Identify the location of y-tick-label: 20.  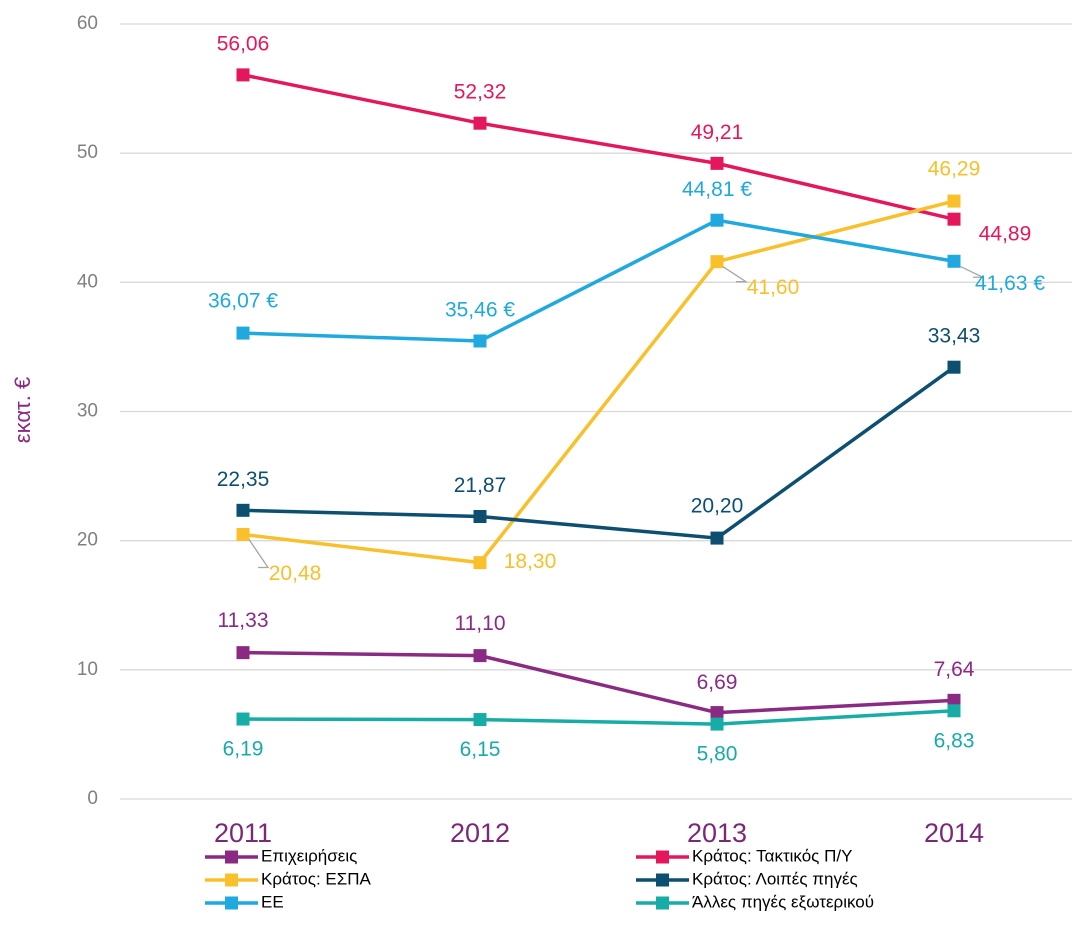
(87, 540).